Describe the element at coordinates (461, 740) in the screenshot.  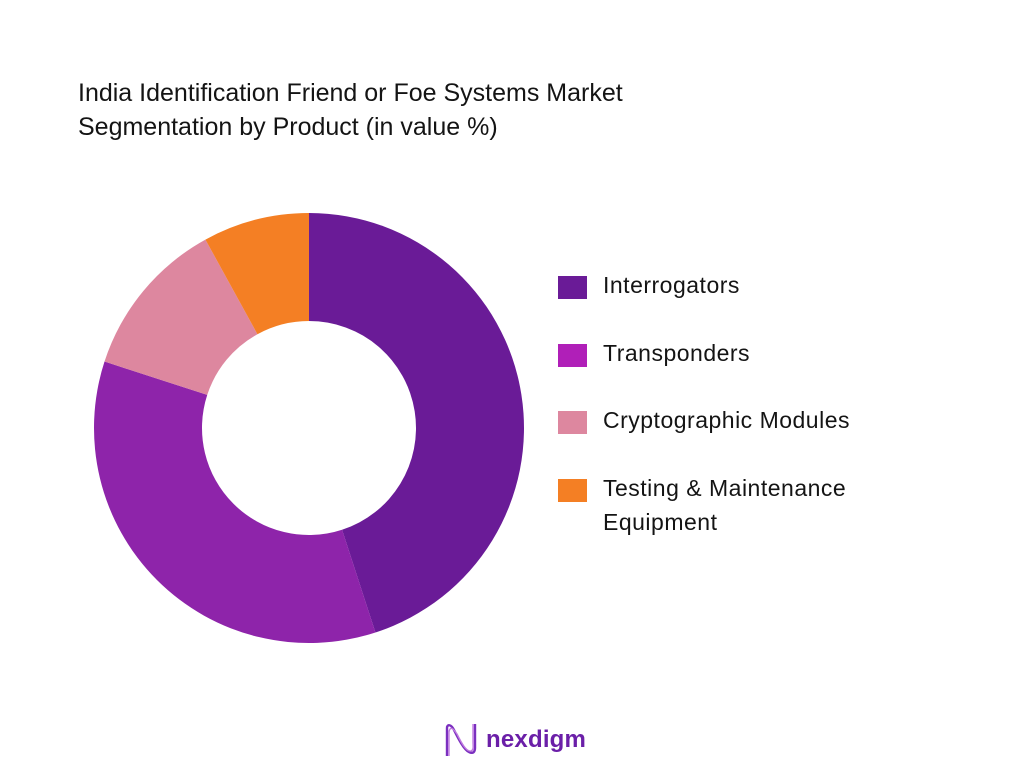
I see `nexdigm-wave-icon` at that location.